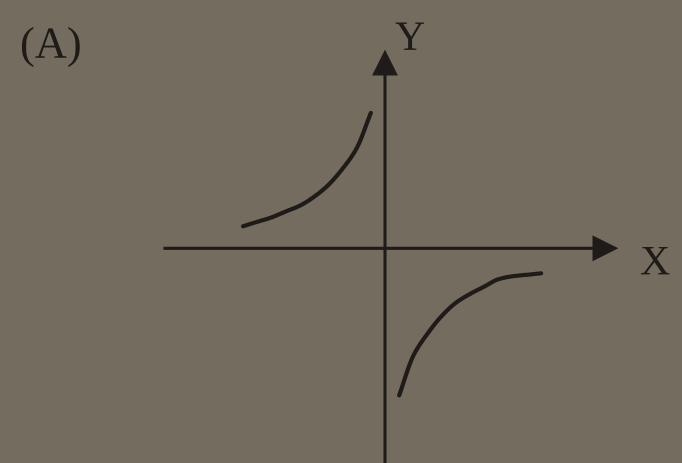  I want to click on x-axis-title: X, so click(655, 260).